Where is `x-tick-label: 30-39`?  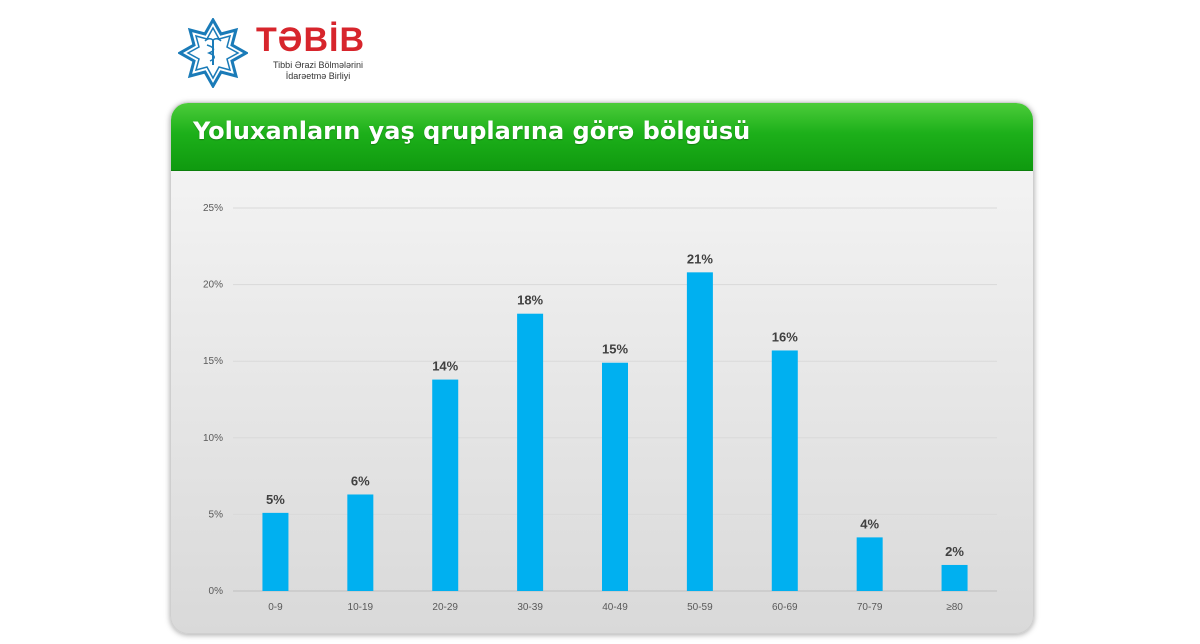 x-tick-label: 30-39 is located at coordinates (530, 607).